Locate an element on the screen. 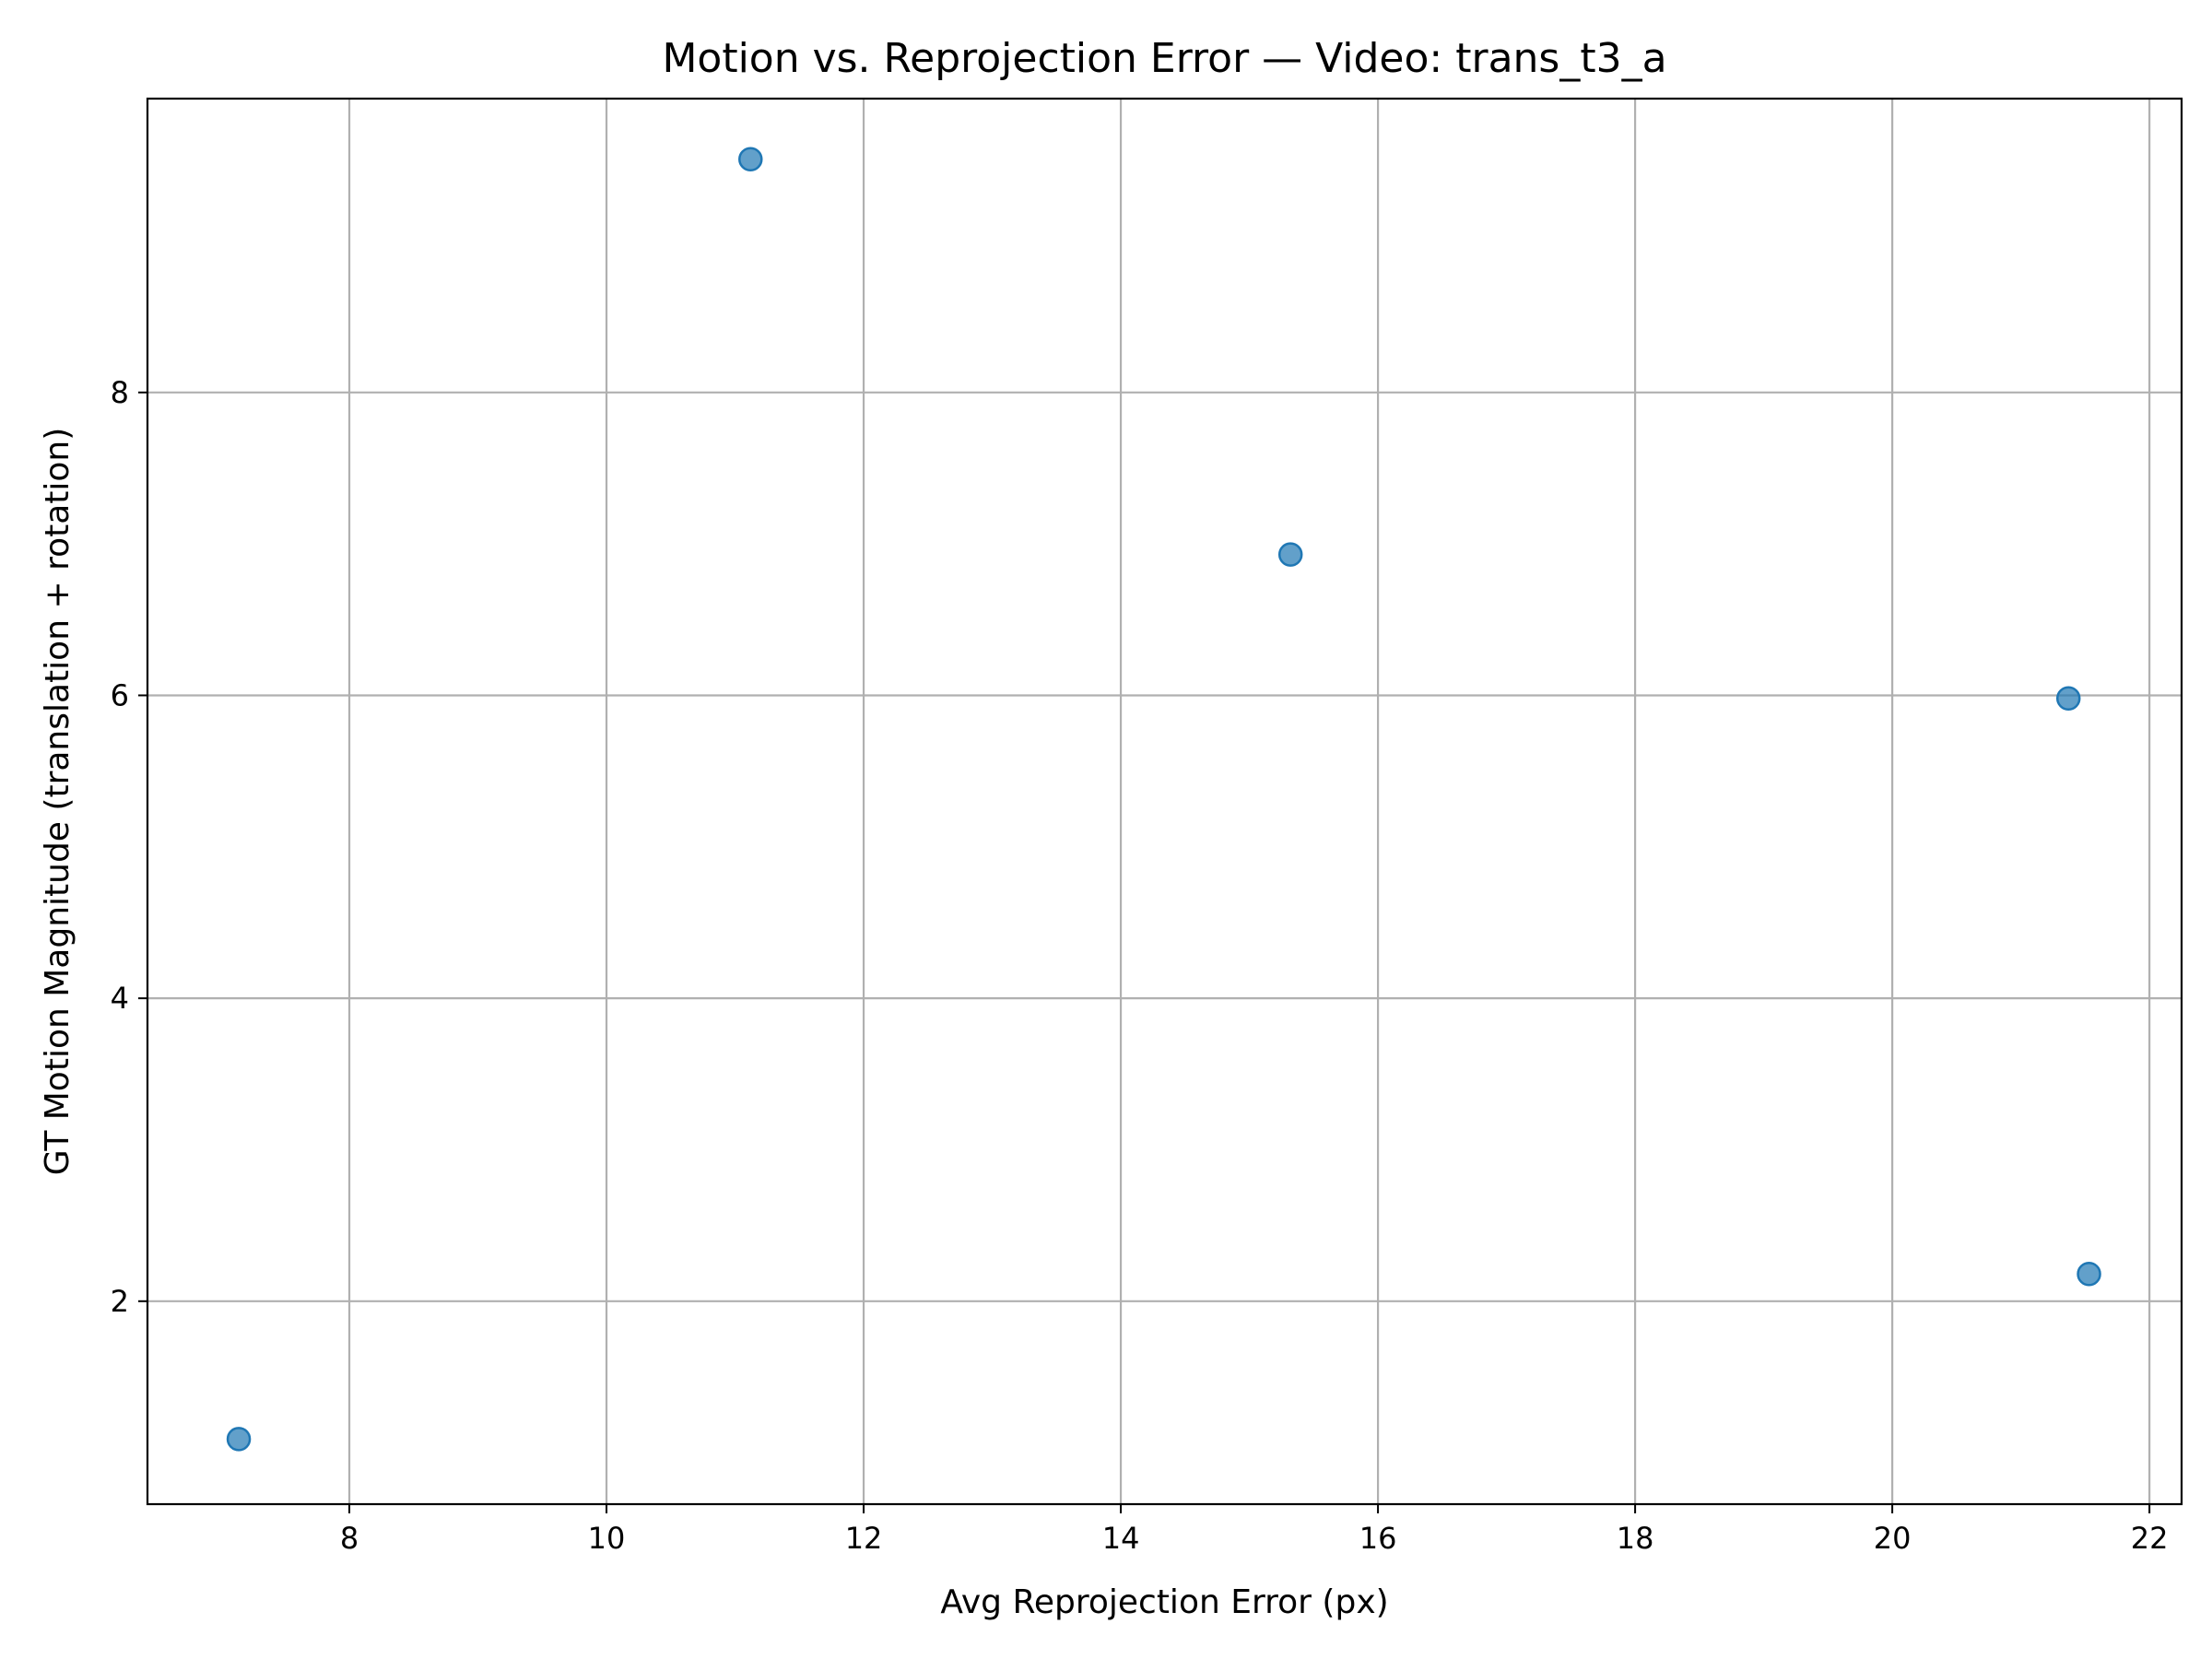 This screenshot has height=1659, width=2212. x-tick-label: 12 is located at coordinates (864, 1538).